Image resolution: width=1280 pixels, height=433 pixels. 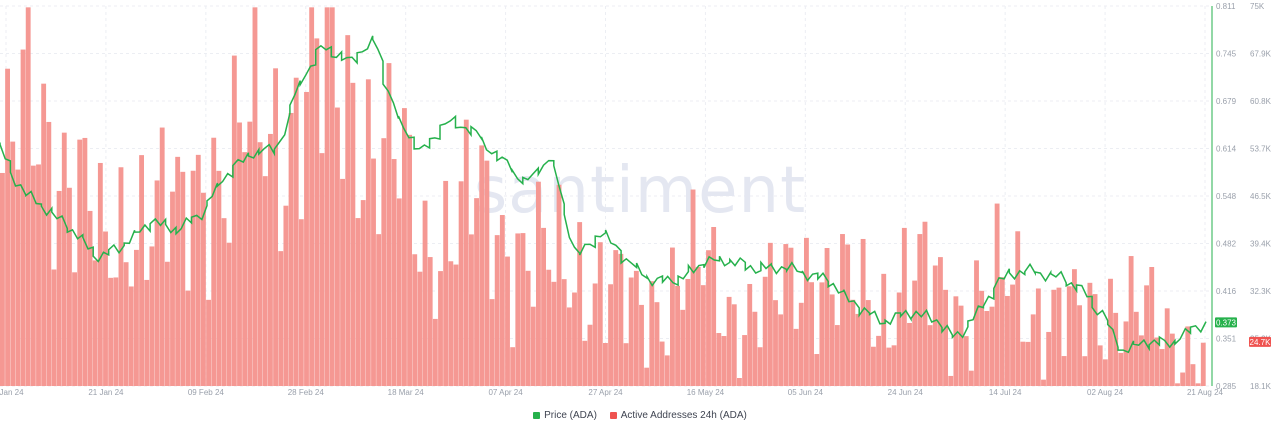 I want to click on addresses-tick-label: 32.3K, so click(x=1261, y=291).